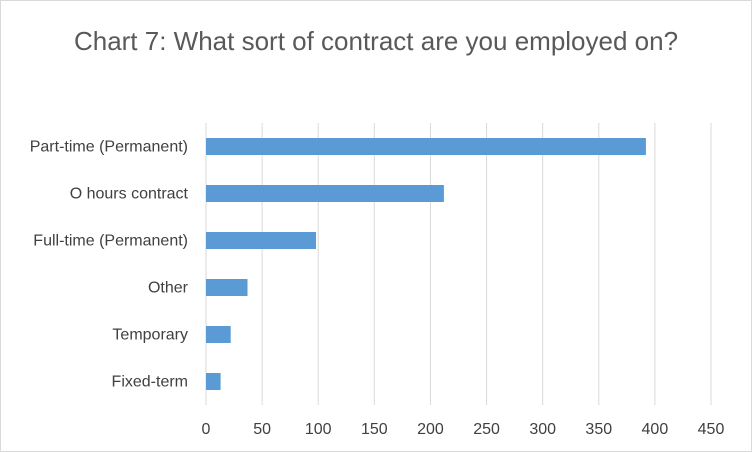 The width and height of the screenshot is (752, 452). I want to click on x-tick-label-1: 50, so click(262, 429).